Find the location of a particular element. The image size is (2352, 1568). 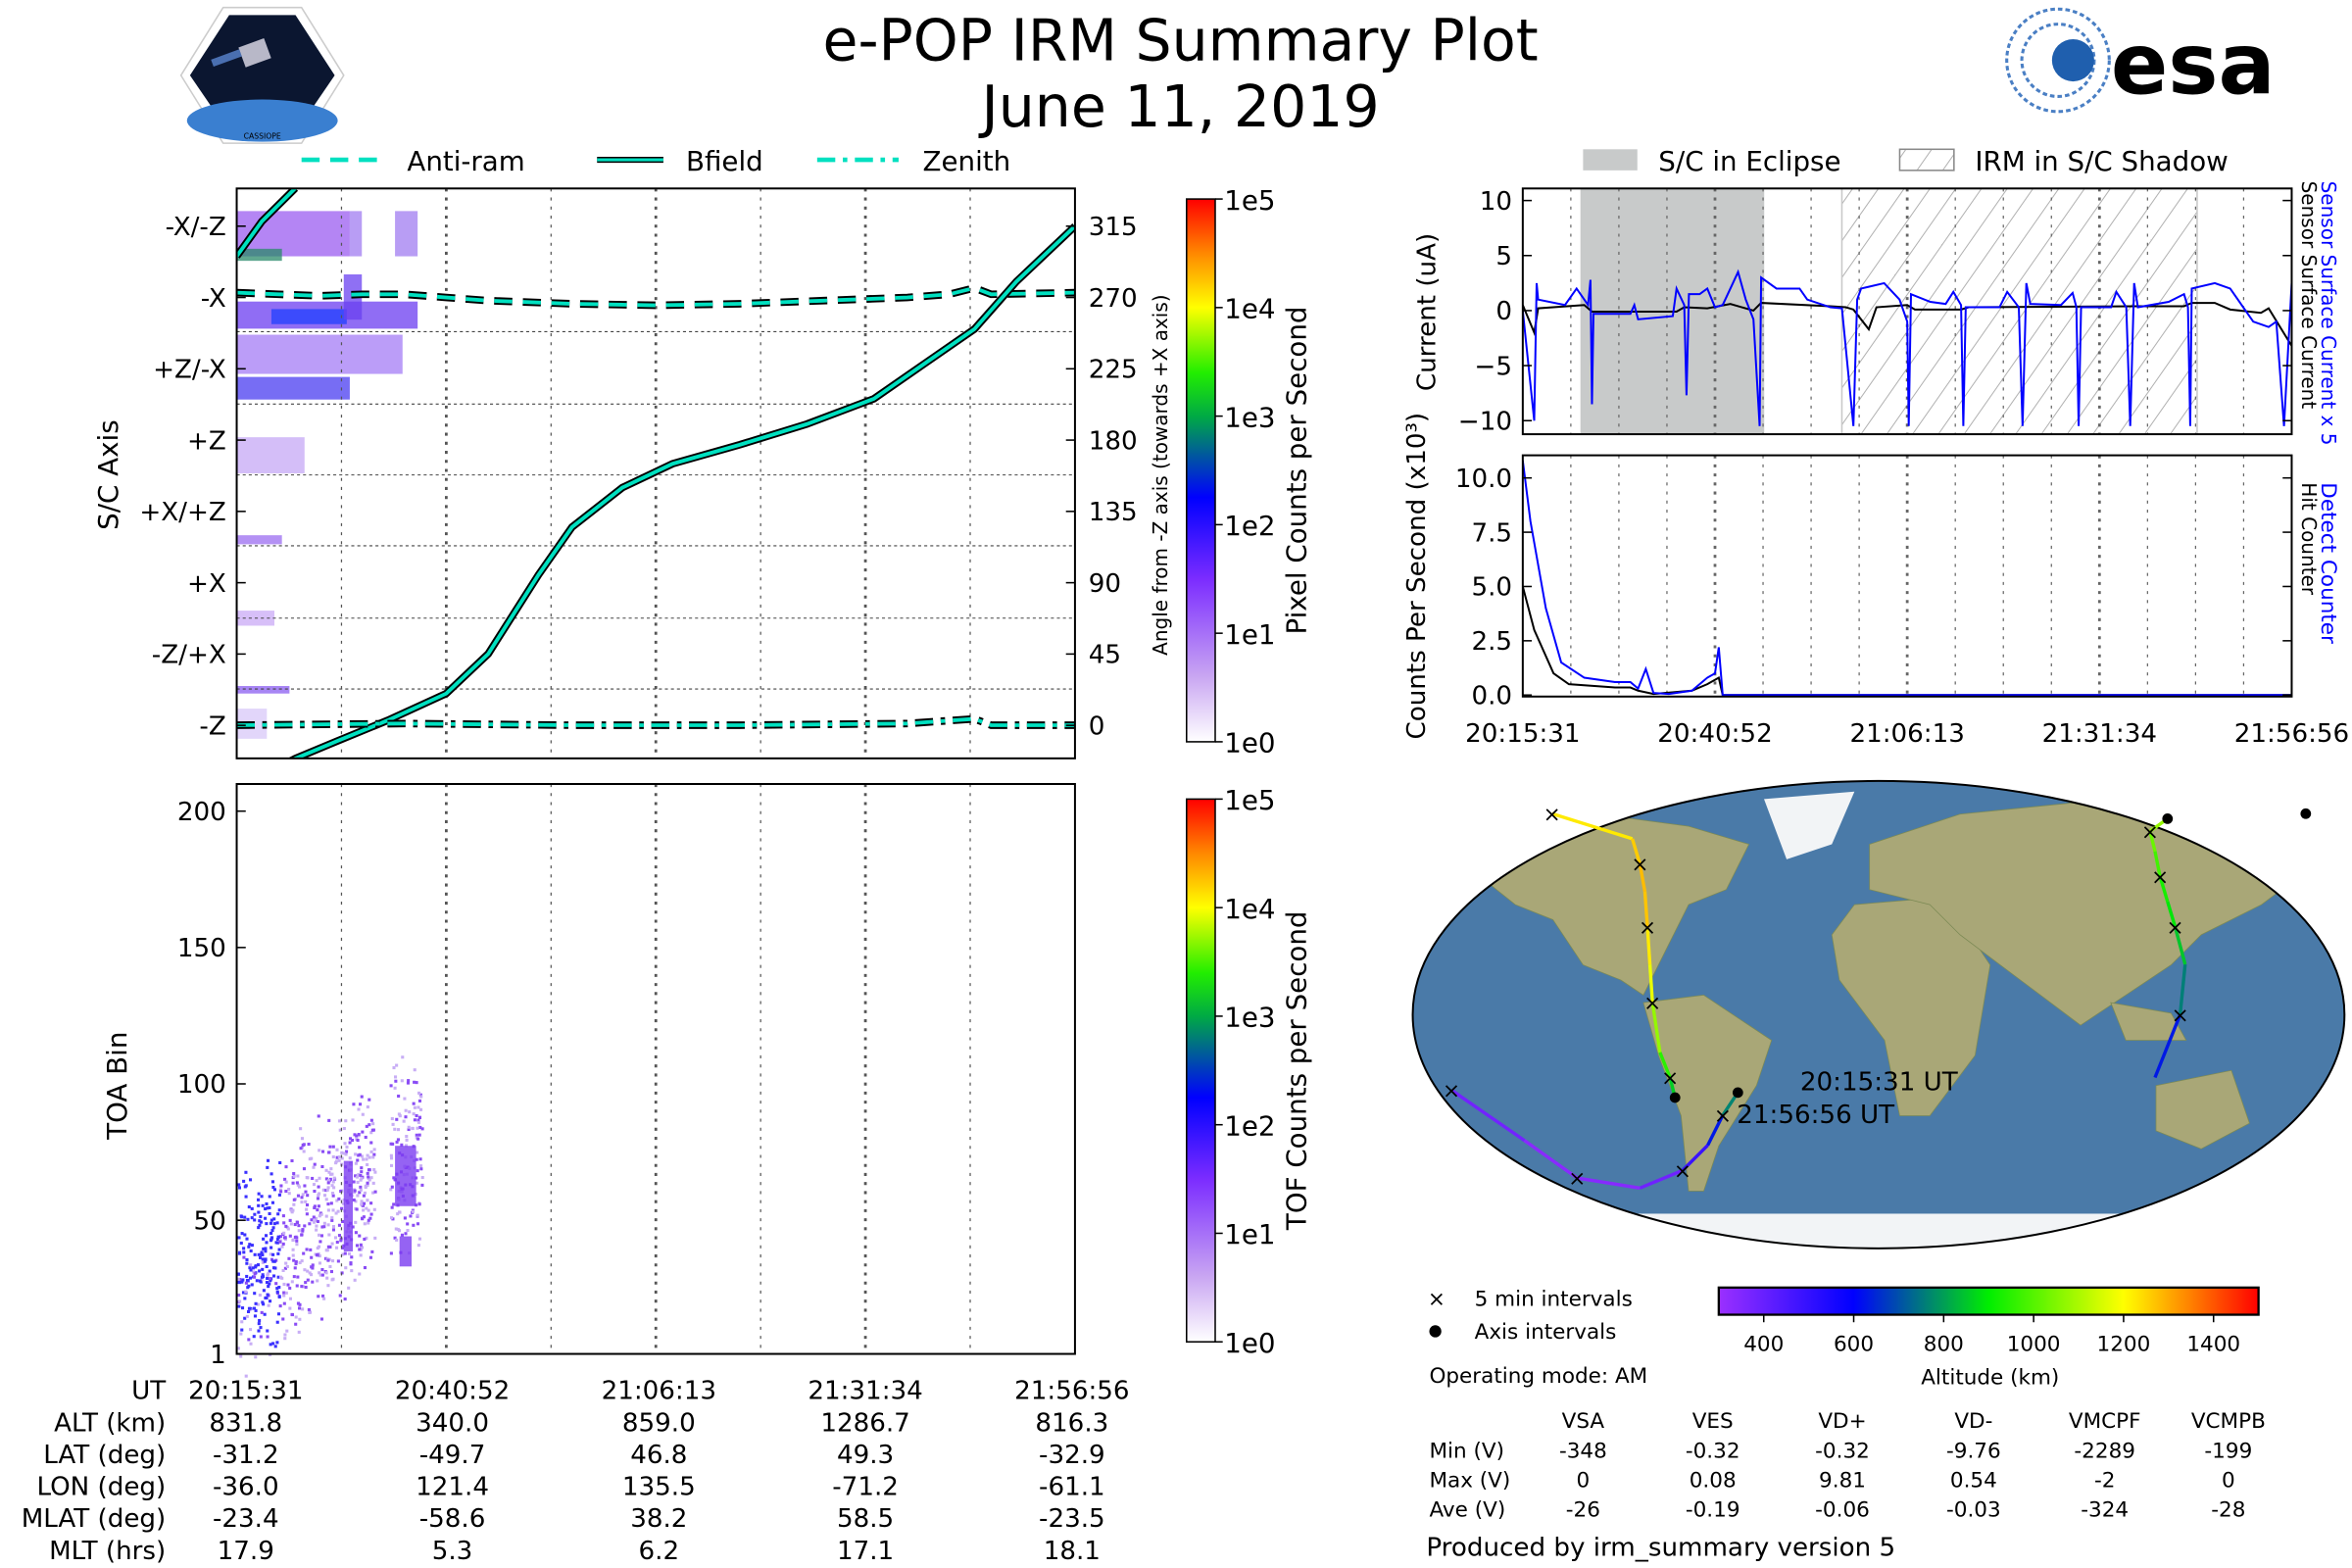

five-minute-marker: × is located at coordinates (2174, 927).